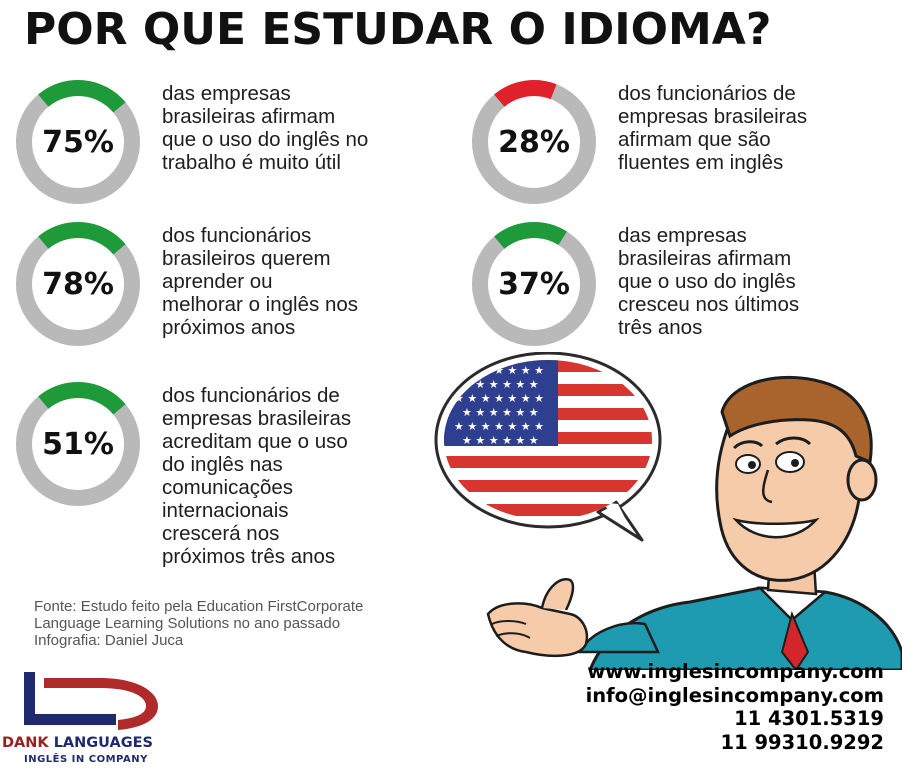 The height and width of the screenshot is (770, 902). Describe the element at coordinates (809, 718) in the screenshot. I see `phone-number: 11 4301.5319` at that location.